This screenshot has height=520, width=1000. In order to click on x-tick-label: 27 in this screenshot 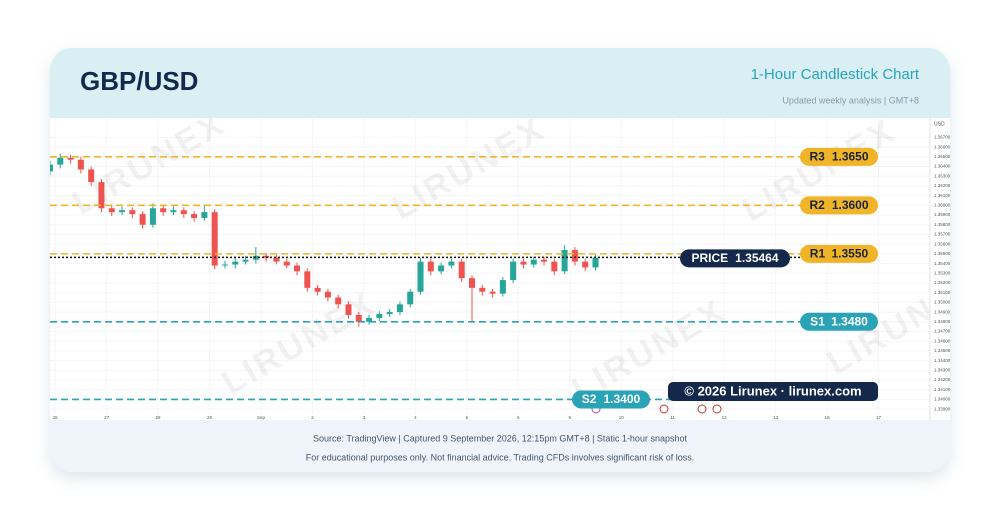, I will do `click(107, 417)`.